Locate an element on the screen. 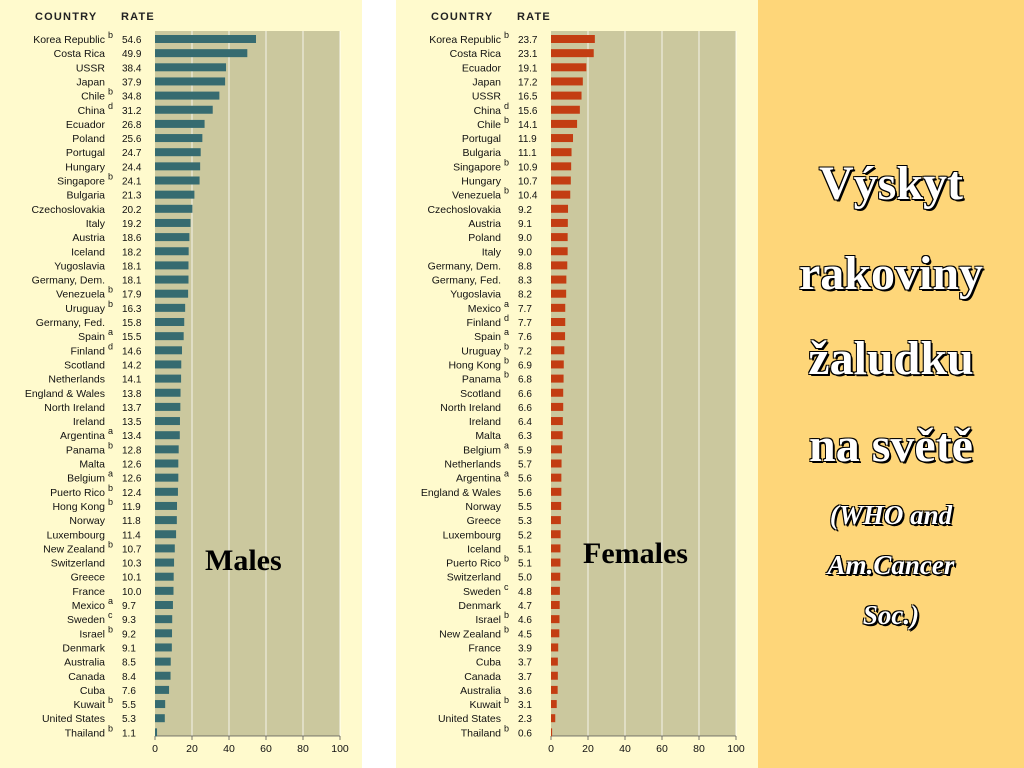 The height and width of the screenshot is (768, 1024). females-country-label: North Ireland is located at coordinates (470, 408).